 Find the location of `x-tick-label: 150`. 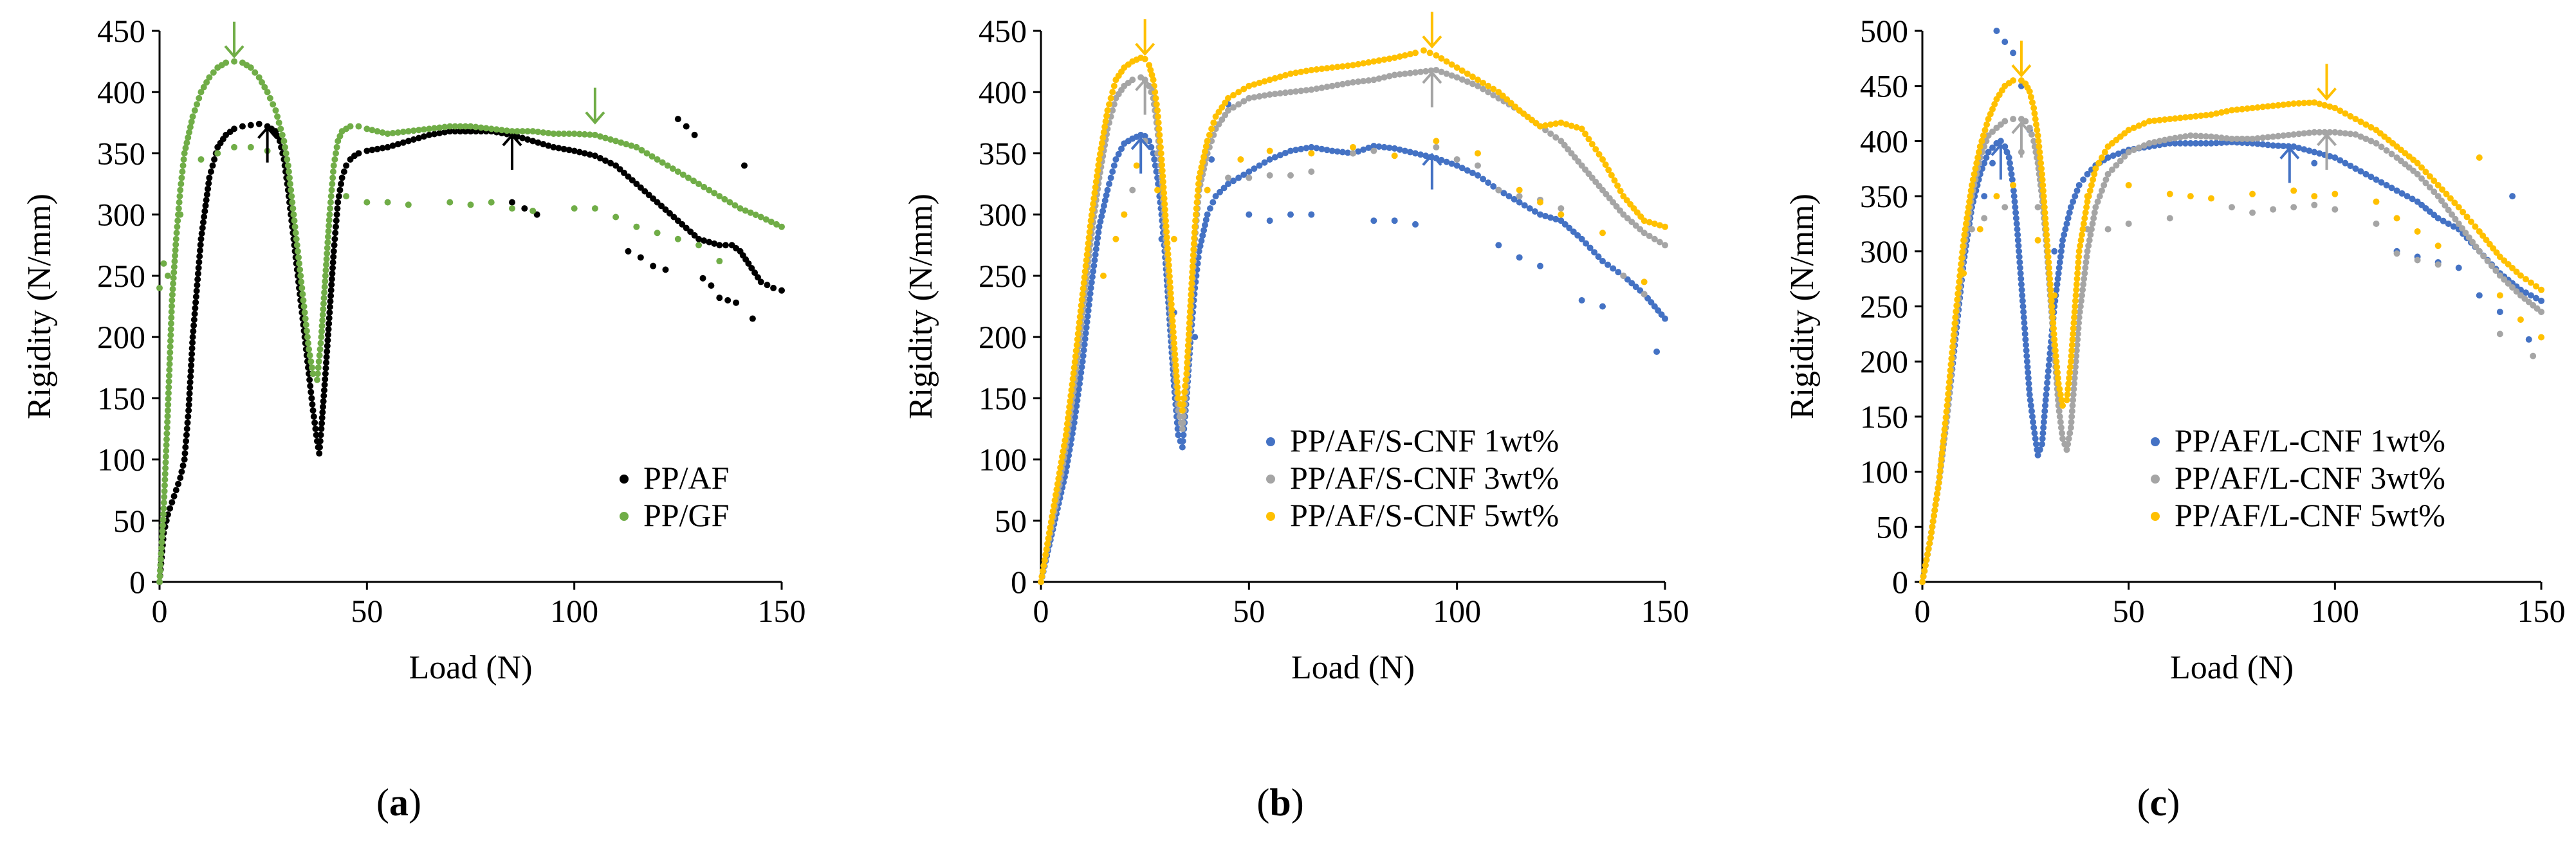

x-tick-label: 150 is located at coordinates (782, 611).